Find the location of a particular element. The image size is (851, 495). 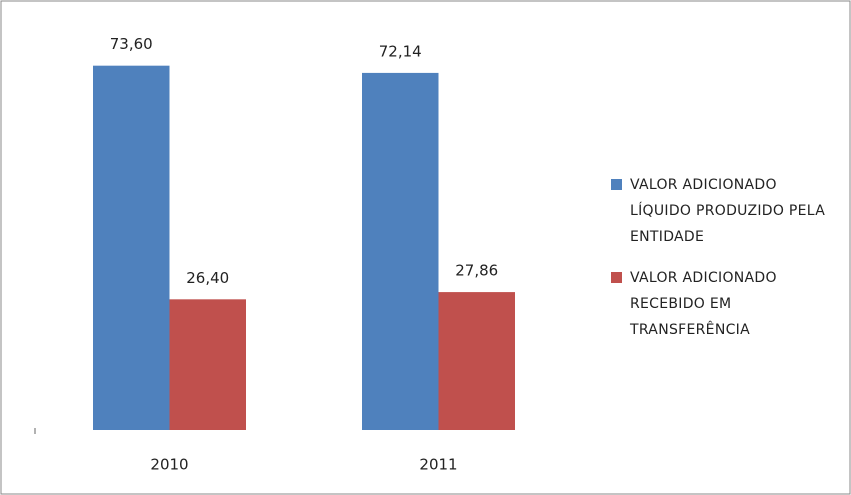

data-label: 72,14 is located at coordinates (400, 51).